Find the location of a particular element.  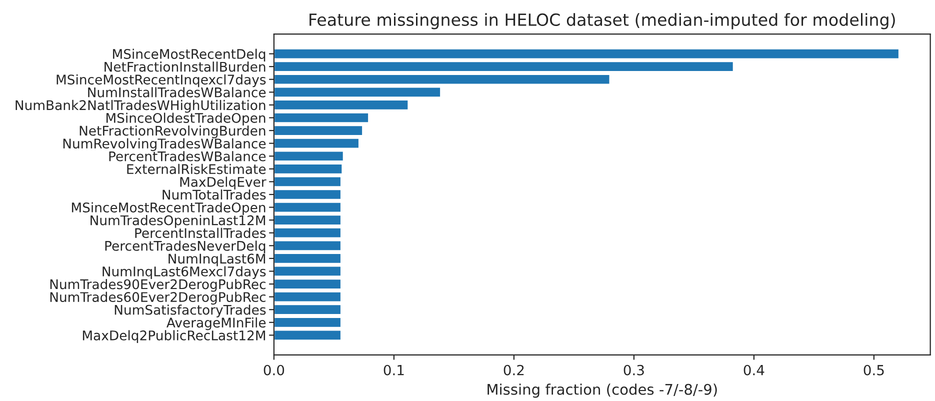

y-tick-label: NumBank2NatlTradesWHighUtilization is located at coordinates (141, 106).